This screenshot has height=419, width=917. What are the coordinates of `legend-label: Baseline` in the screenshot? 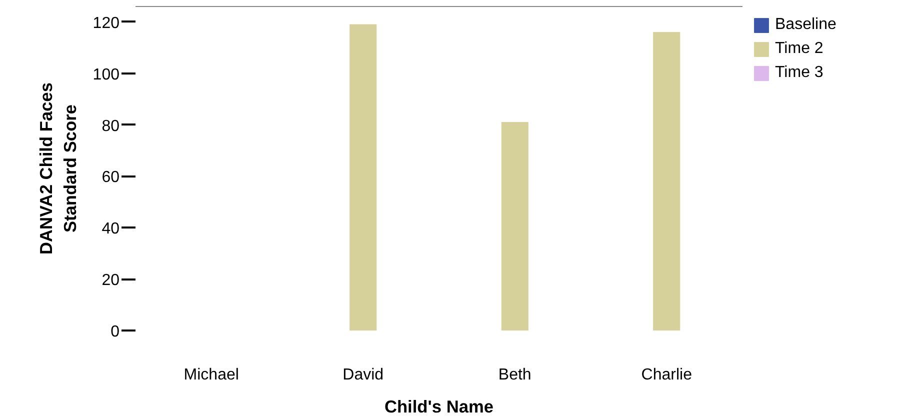 It's located at (805, 25).